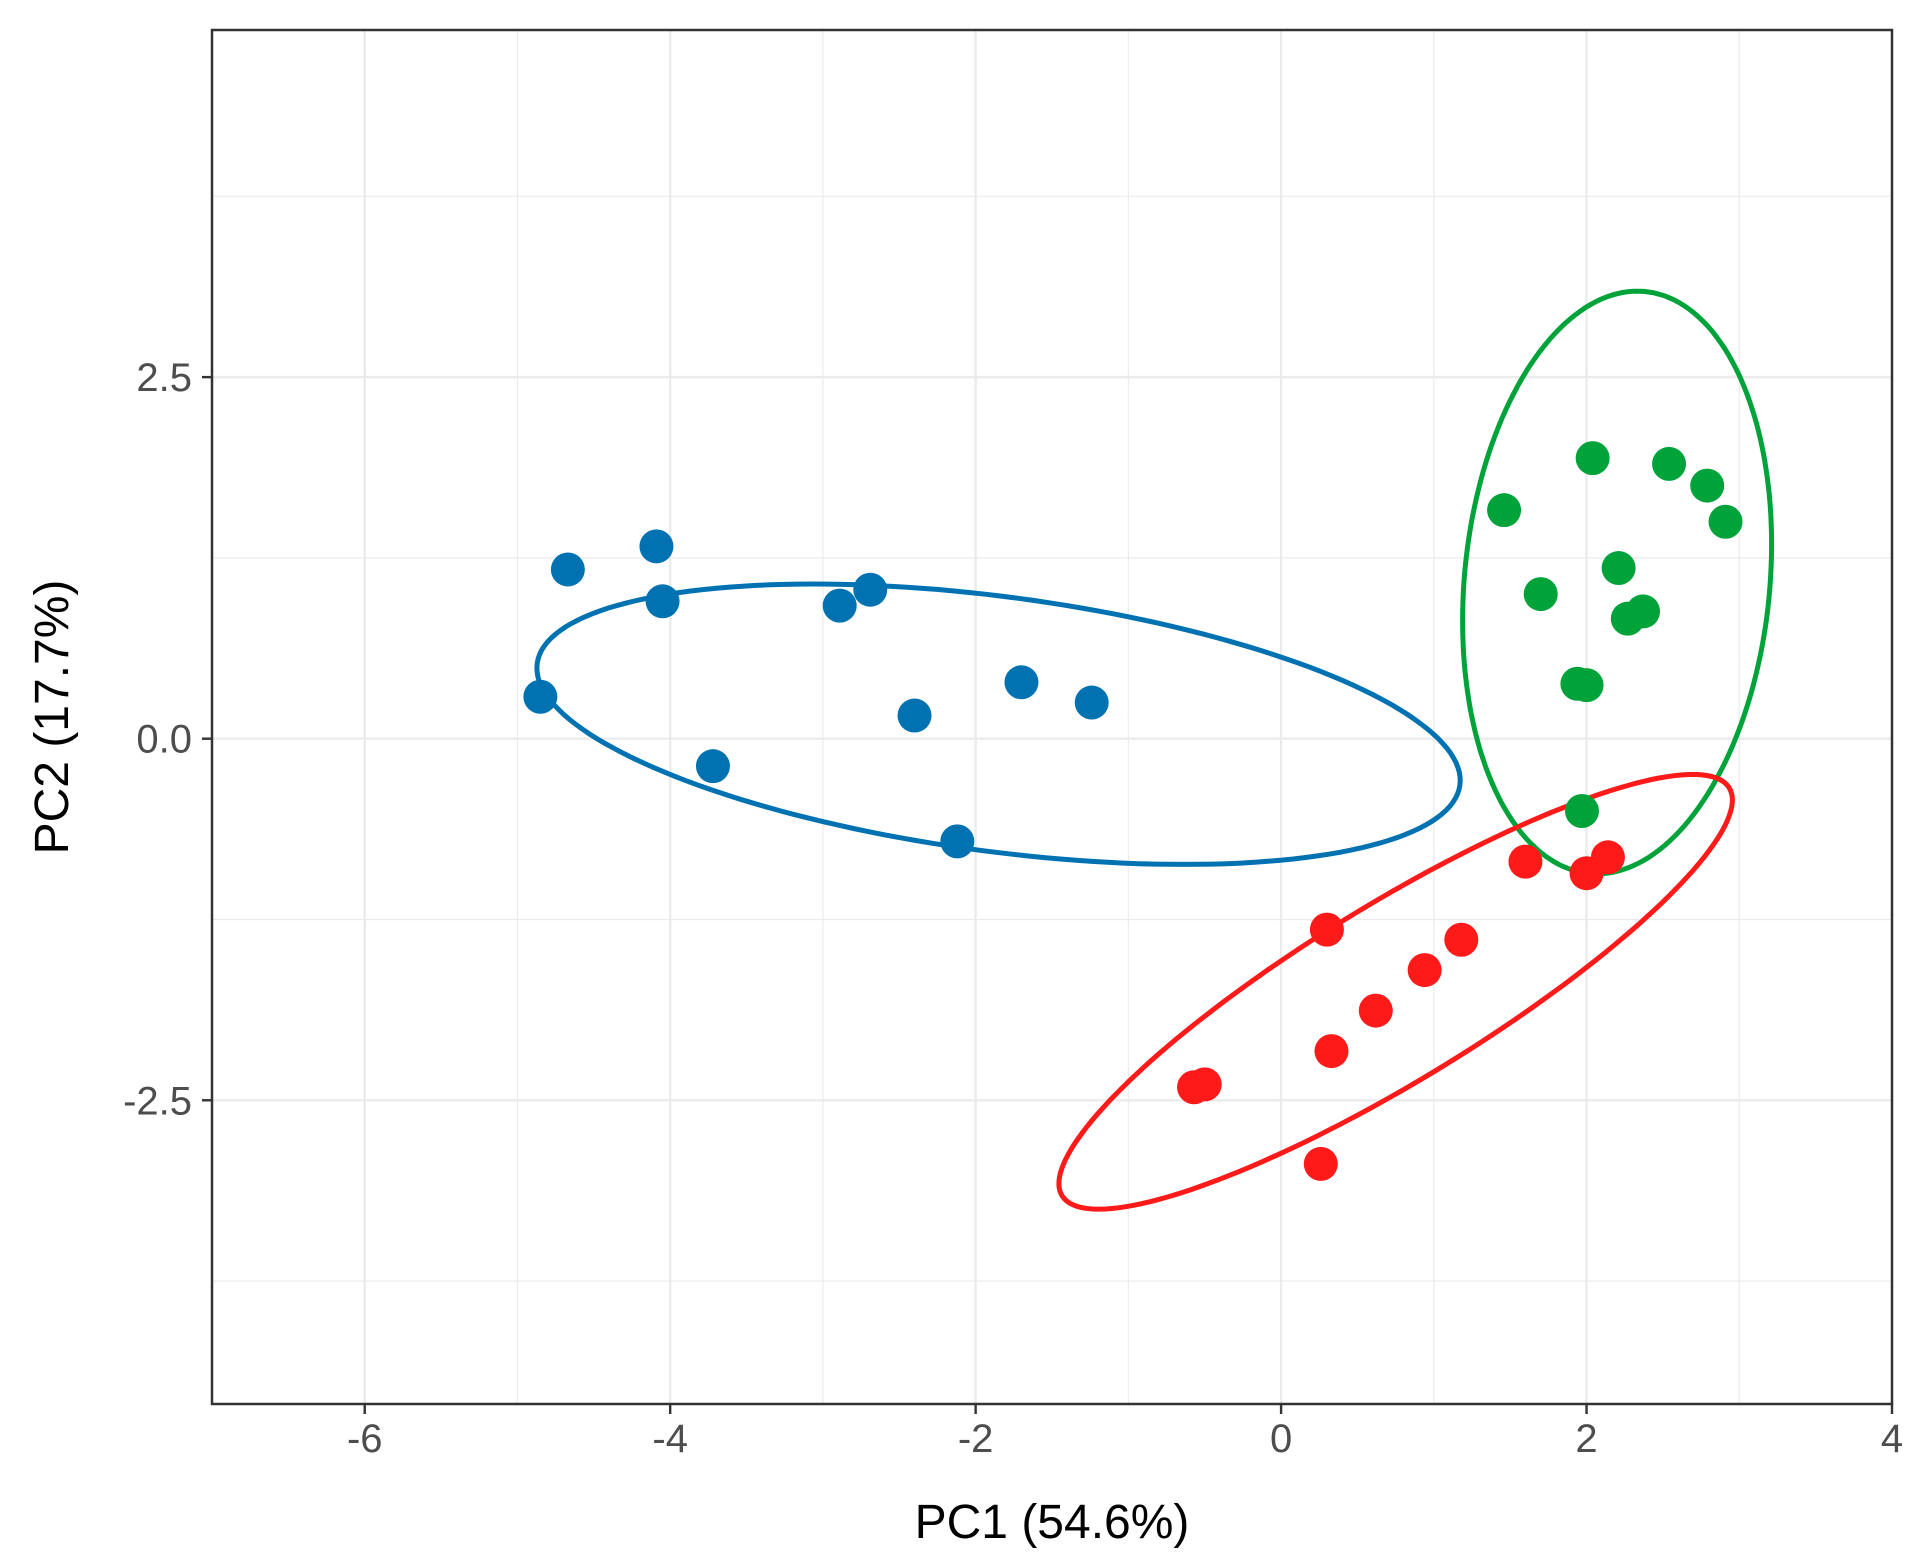 The image size is (1914, 1564). I want to click on x-tick-label: -6, so click(365, 1439).